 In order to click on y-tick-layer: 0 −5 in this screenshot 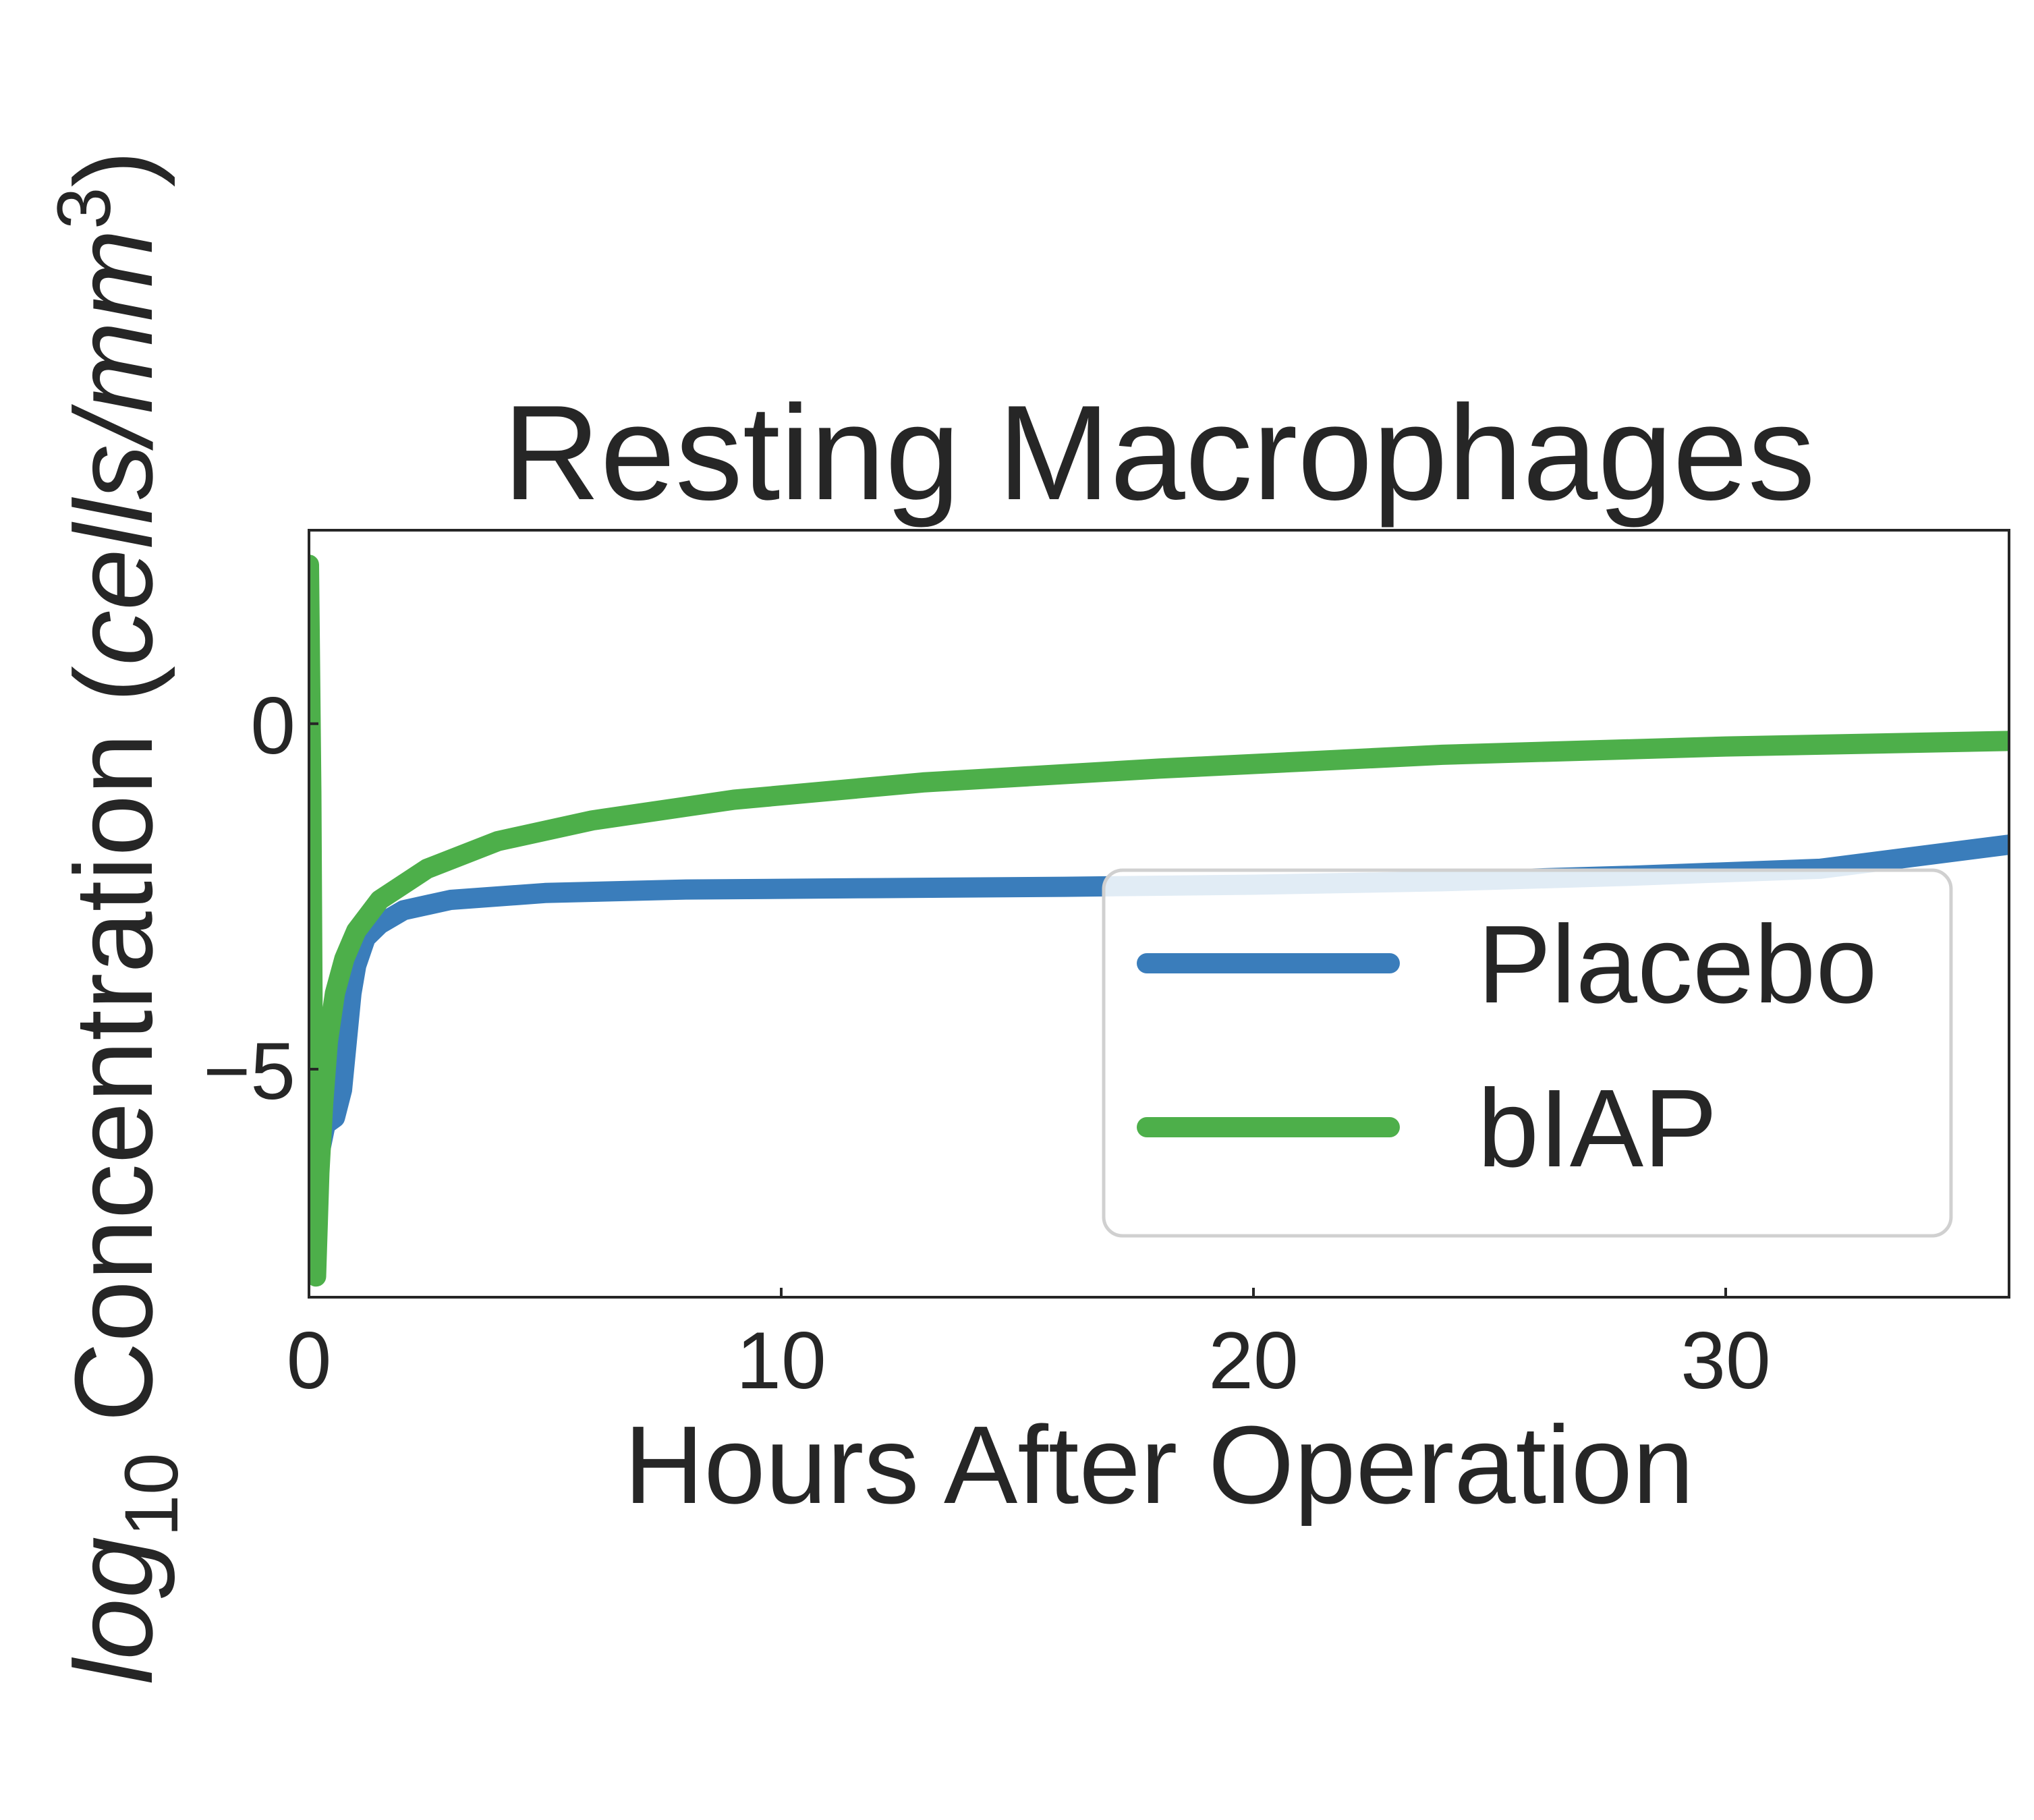, I will do `click(260, 898)`.